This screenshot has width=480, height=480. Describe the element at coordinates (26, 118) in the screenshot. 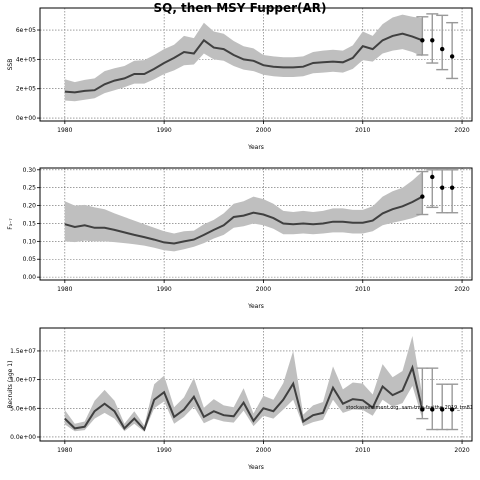

I see `y-tick-label: 0e+00` at that location.